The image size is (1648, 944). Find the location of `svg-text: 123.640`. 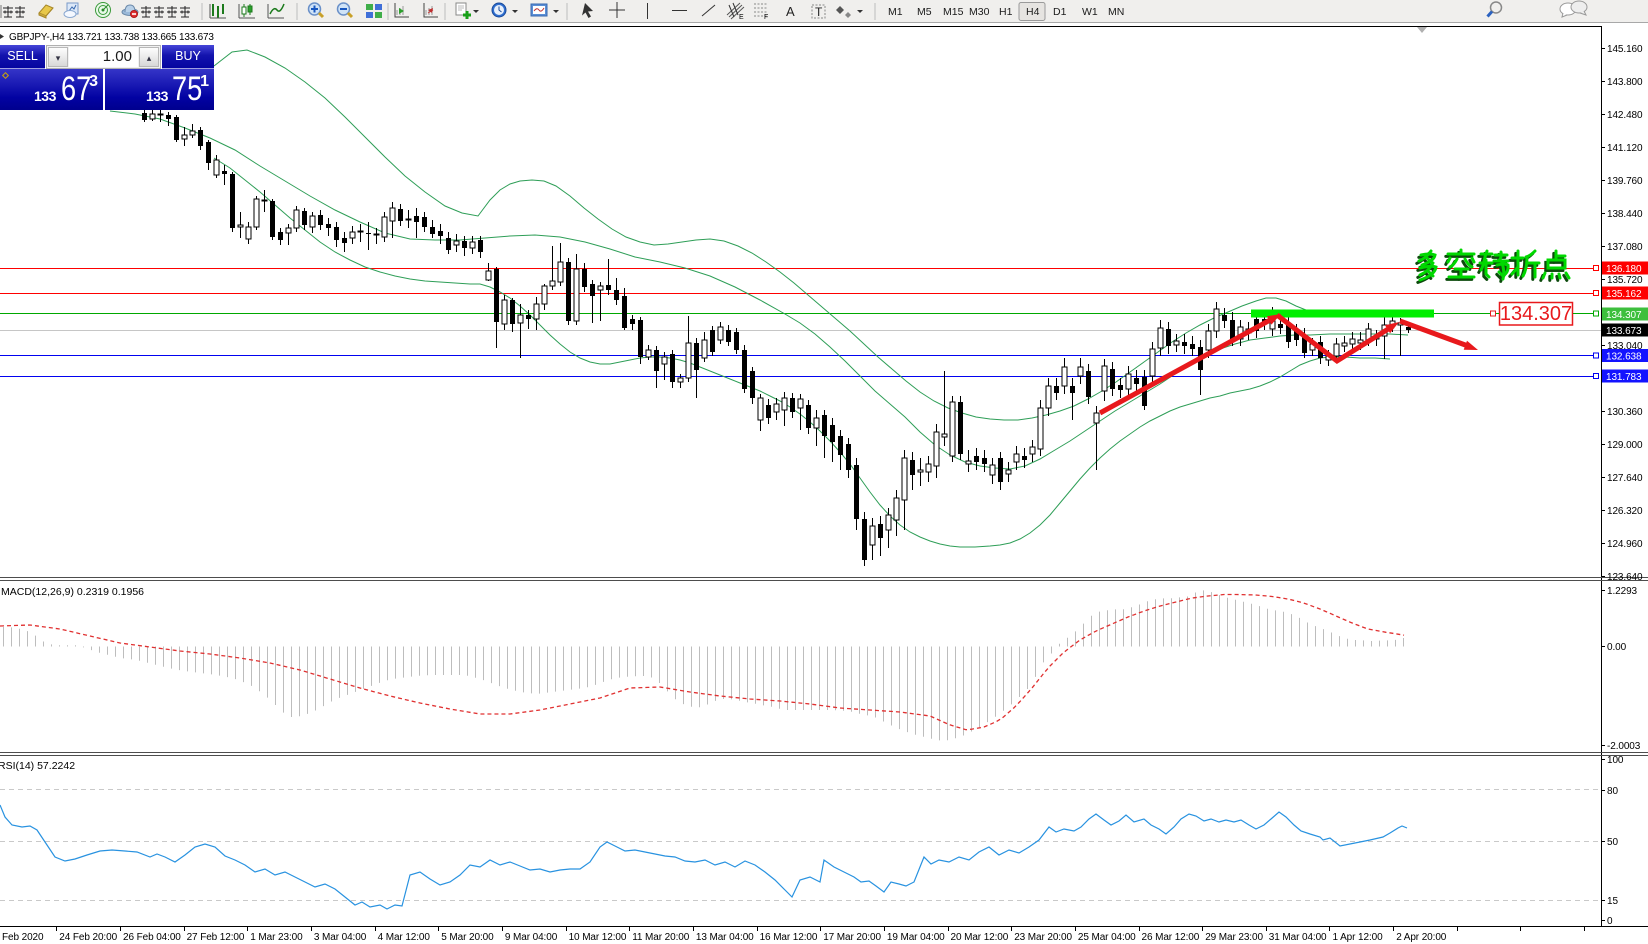

svg-text: 123.640 is located at coordinates (1625, 577).